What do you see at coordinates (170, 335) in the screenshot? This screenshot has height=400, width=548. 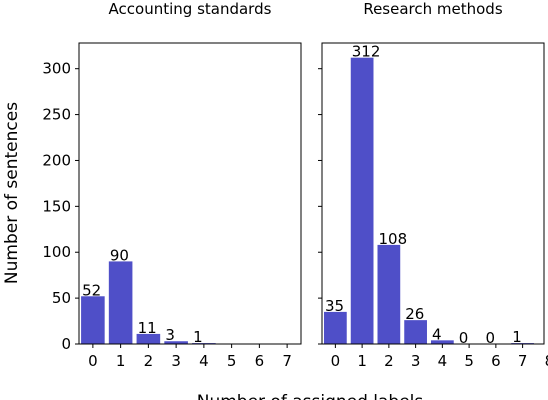 I see `bar-value-label: 3` at bounding box center [170, 335].